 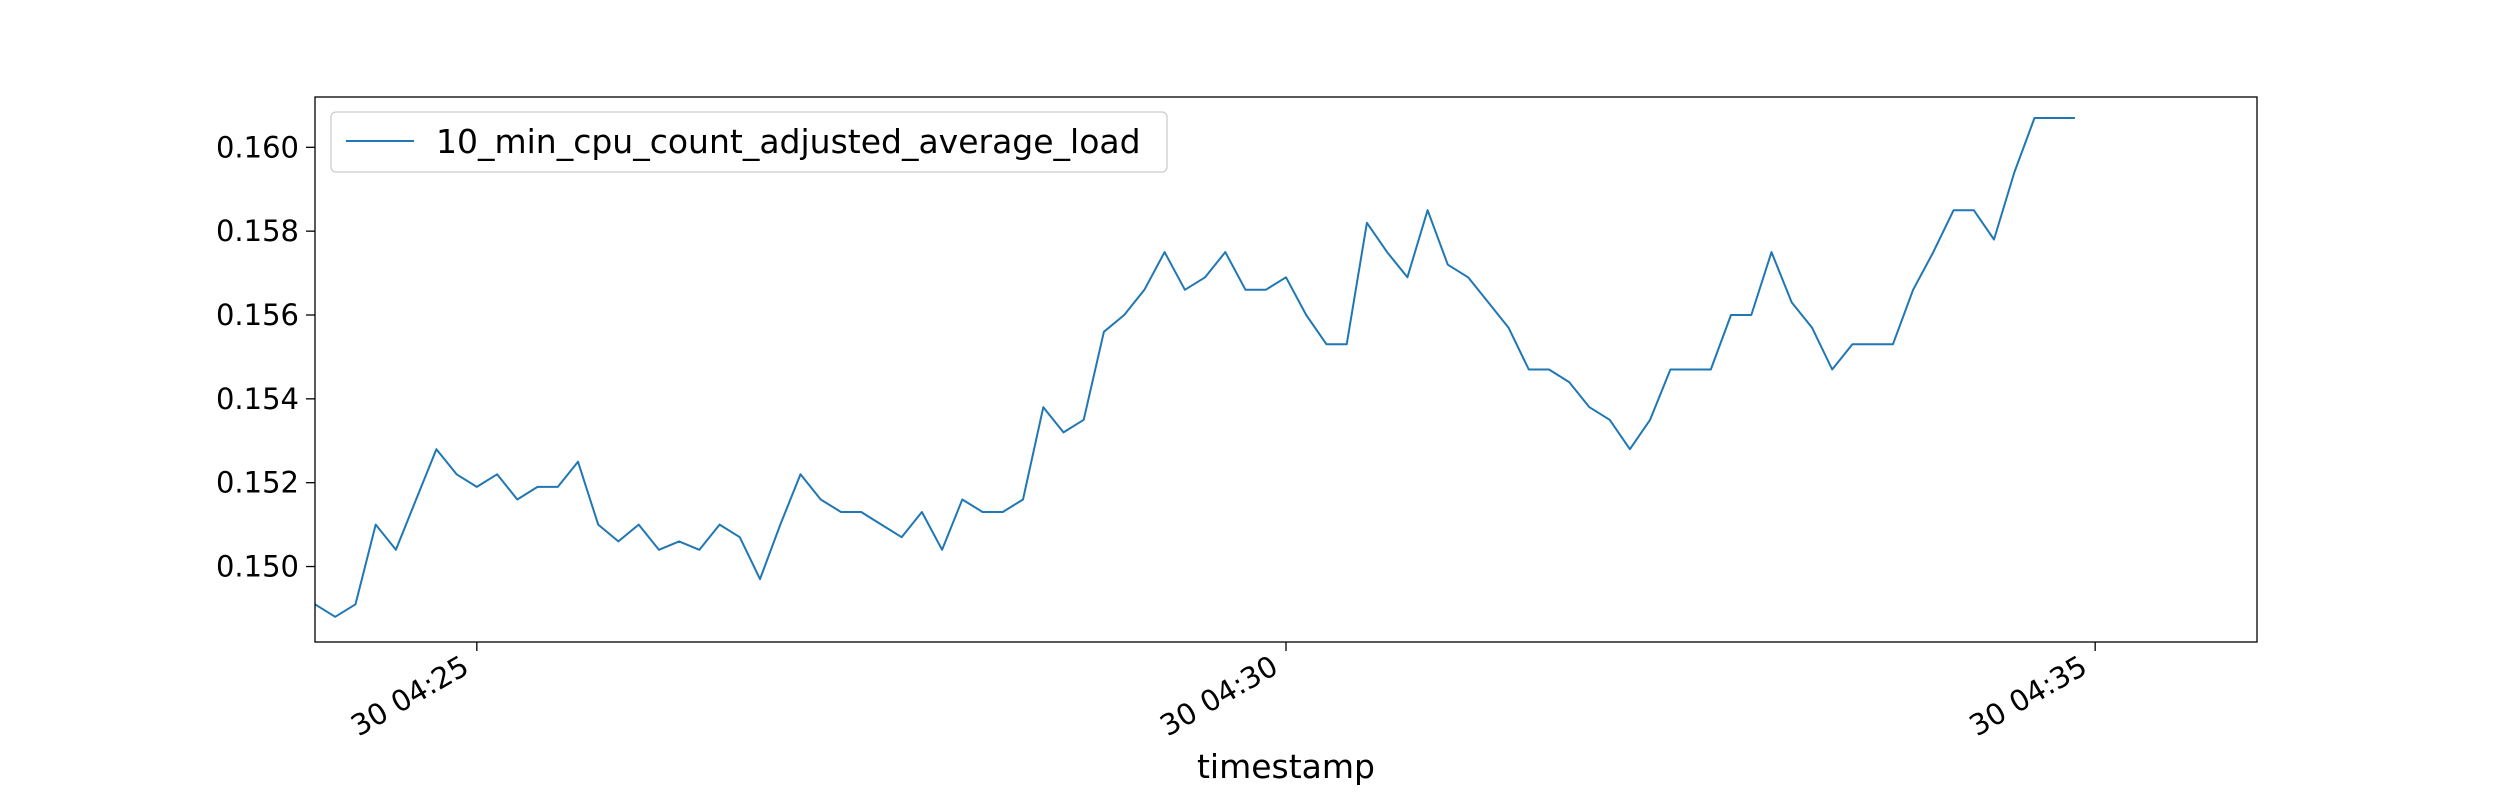 I want to click on y-tick-label: 0.158, so click(x=257, y=231).